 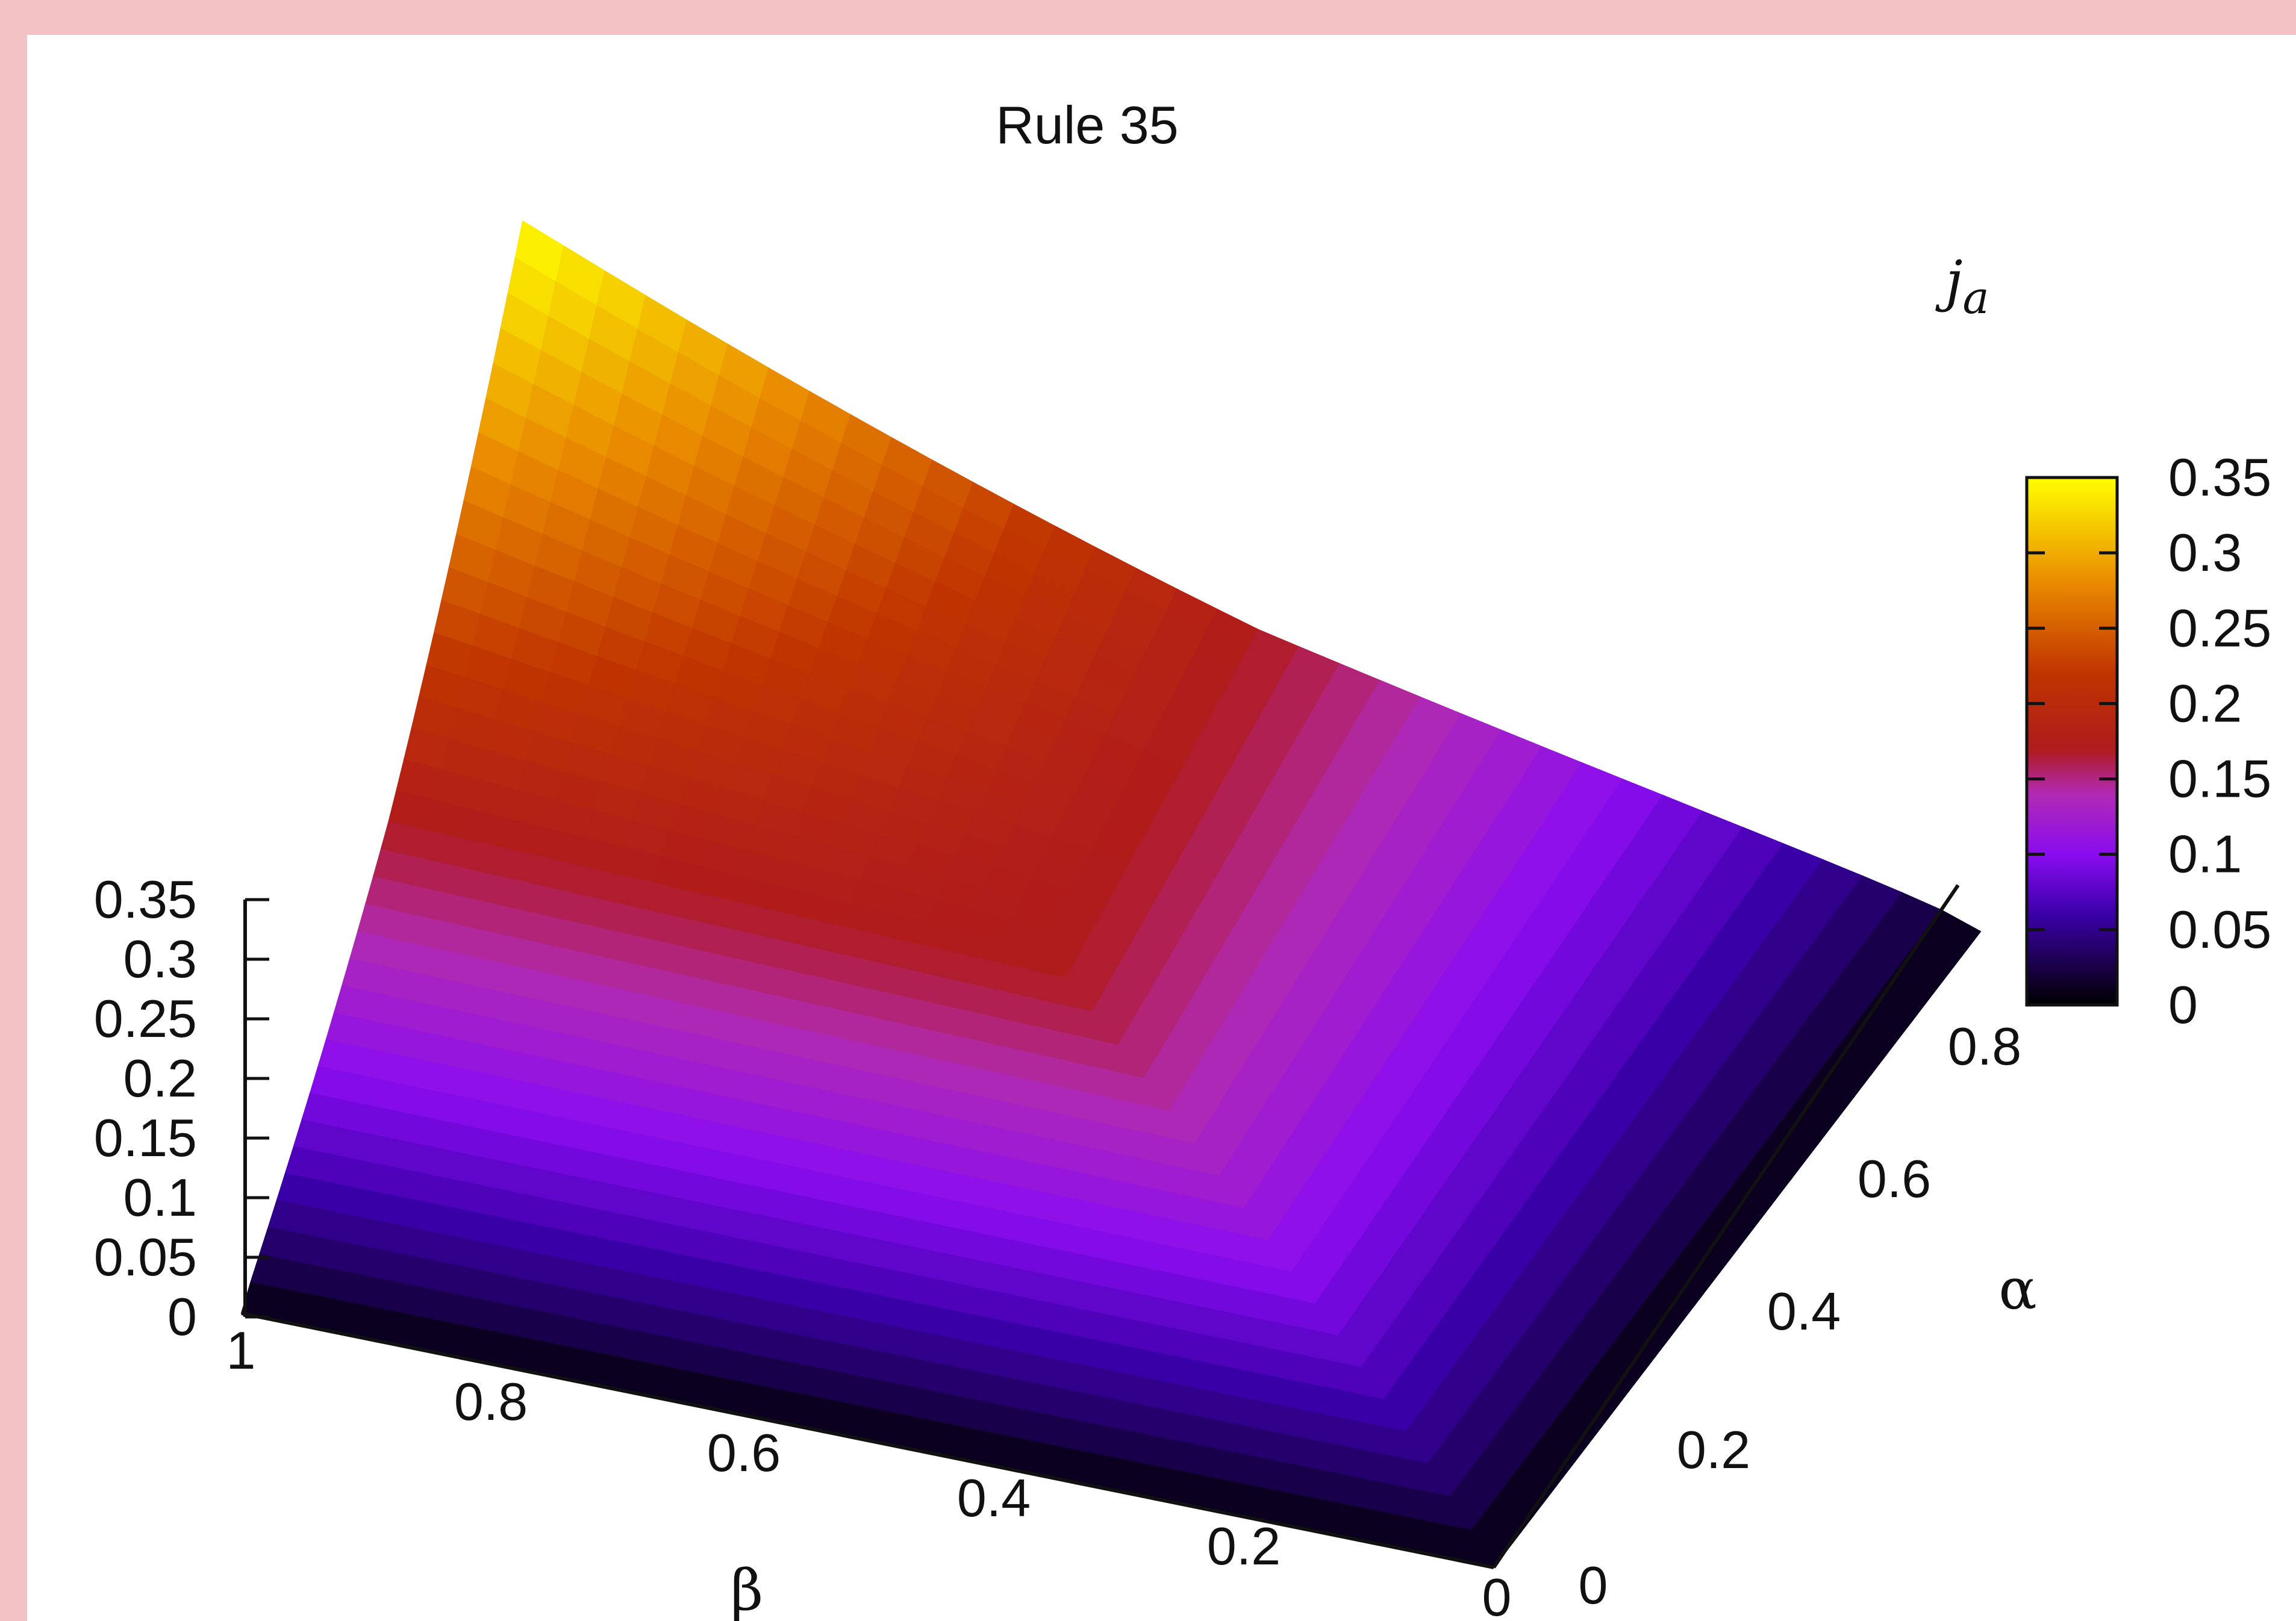 What do you see at coordinates (2205, 703) in the screenshot?
I see `colorbar-label: 0.2` at bounding box center [2205, 703].